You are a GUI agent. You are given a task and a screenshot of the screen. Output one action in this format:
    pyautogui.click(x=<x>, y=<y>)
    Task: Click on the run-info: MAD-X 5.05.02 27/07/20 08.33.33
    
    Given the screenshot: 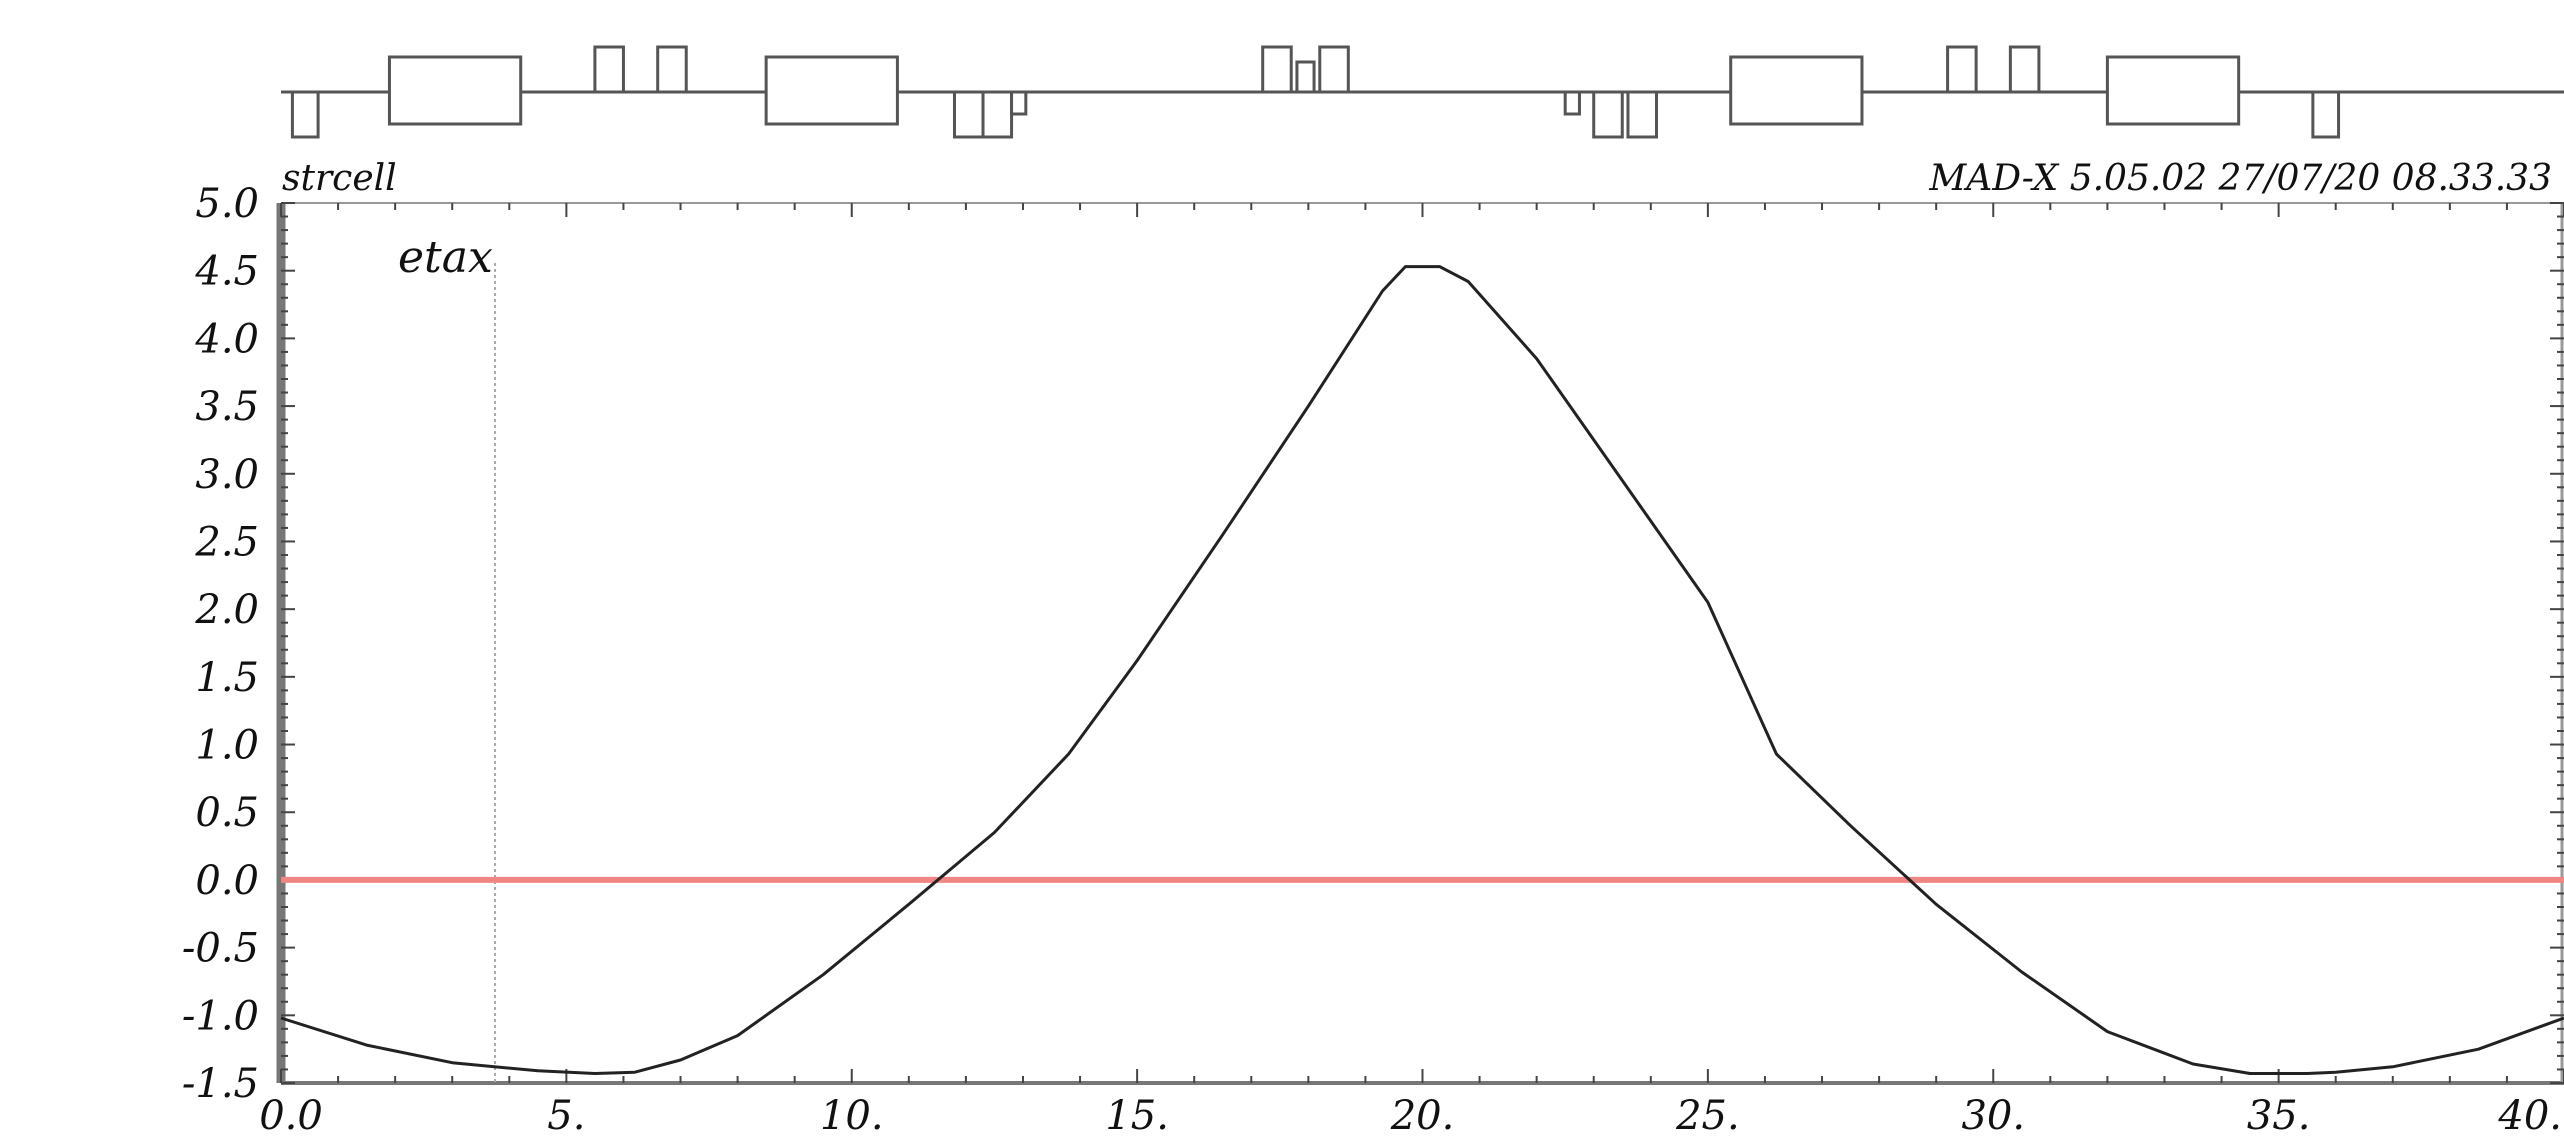 What is the action you would take?
    pyautogui.click(x=2240, y=178)
    